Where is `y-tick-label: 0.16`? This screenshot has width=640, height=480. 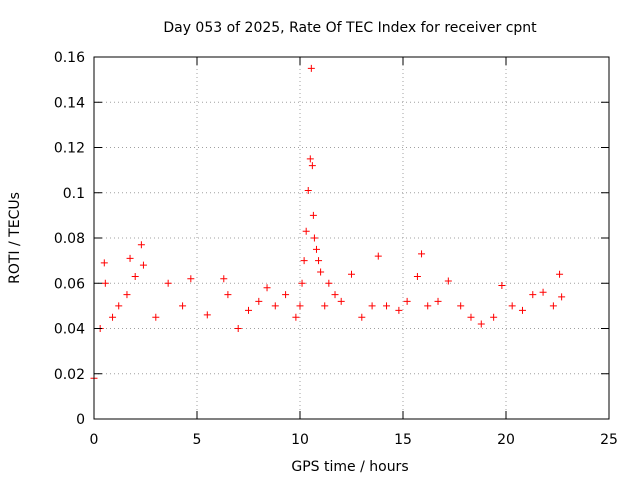
y-tick-label: 0.16 is located at coordinates (69, 58).